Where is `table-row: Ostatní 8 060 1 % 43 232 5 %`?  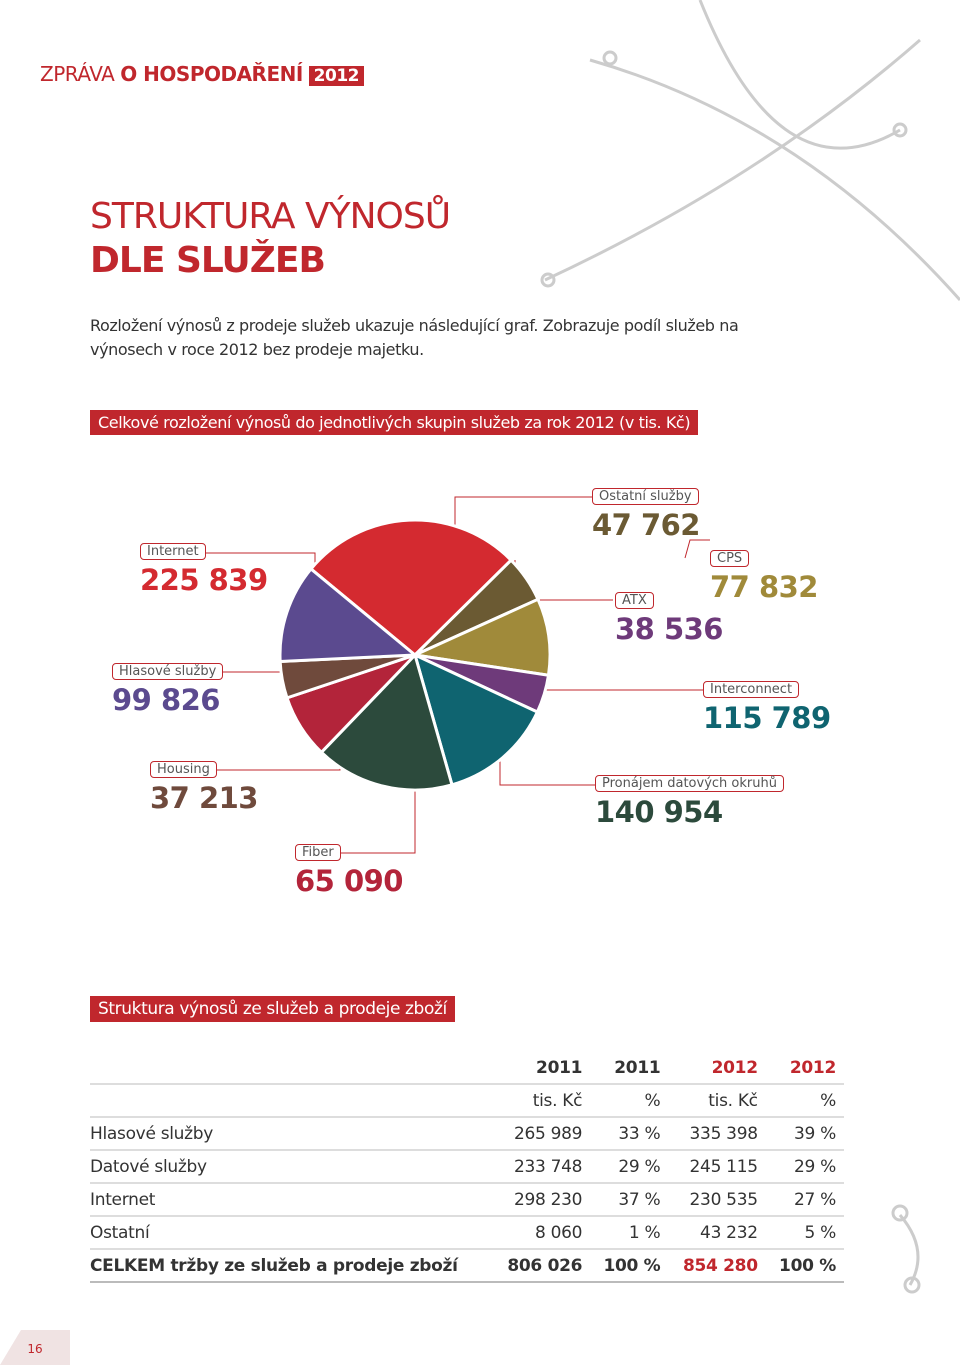 table-row: Ostatní 8 060 1 % 43 232 5 % is located at coordinates (467, 1233).